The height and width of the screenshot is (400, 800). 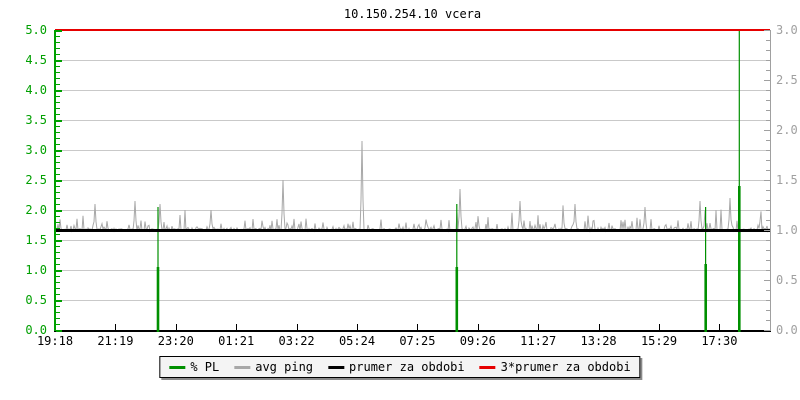 I want to click on y-axis-left-label: 0.0, so click(x=36, y=330).